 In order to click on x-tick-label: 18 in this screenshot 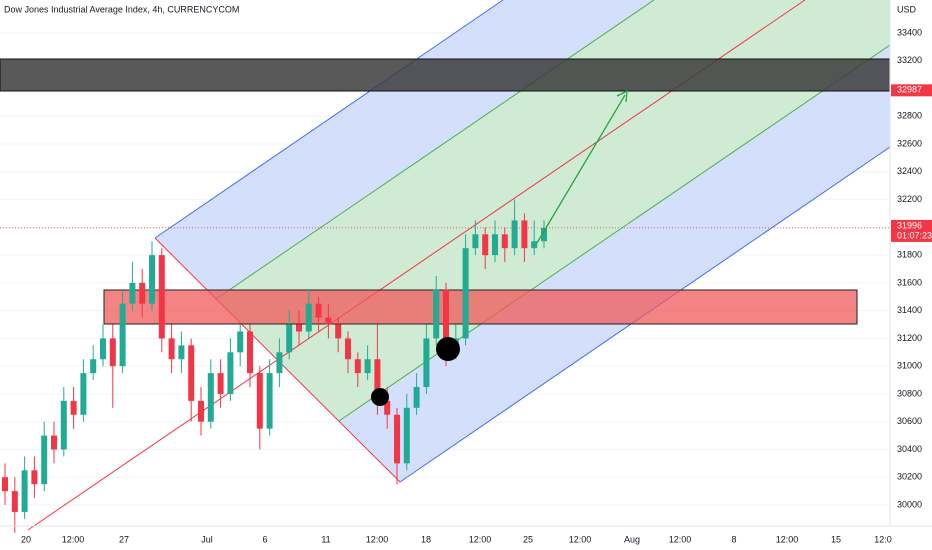, I will do `click(426, 539)`.